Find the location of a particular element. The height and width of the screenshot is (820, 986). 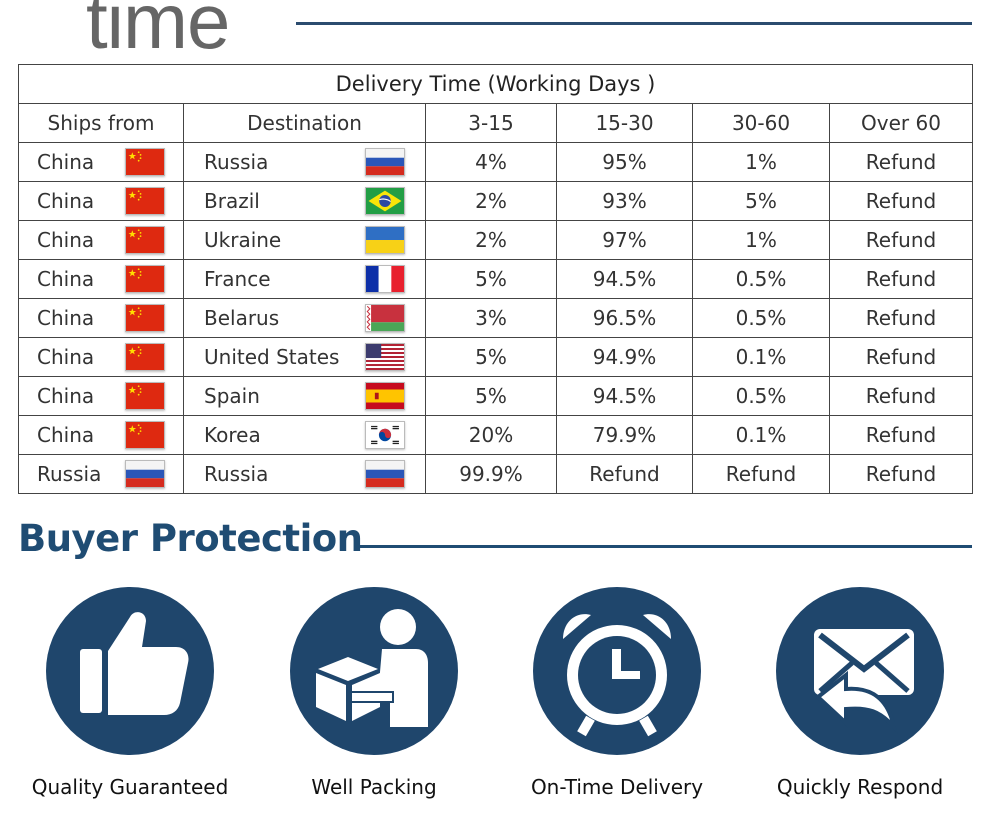

cell-15-30: Refund is located at coordinates (624, 474).